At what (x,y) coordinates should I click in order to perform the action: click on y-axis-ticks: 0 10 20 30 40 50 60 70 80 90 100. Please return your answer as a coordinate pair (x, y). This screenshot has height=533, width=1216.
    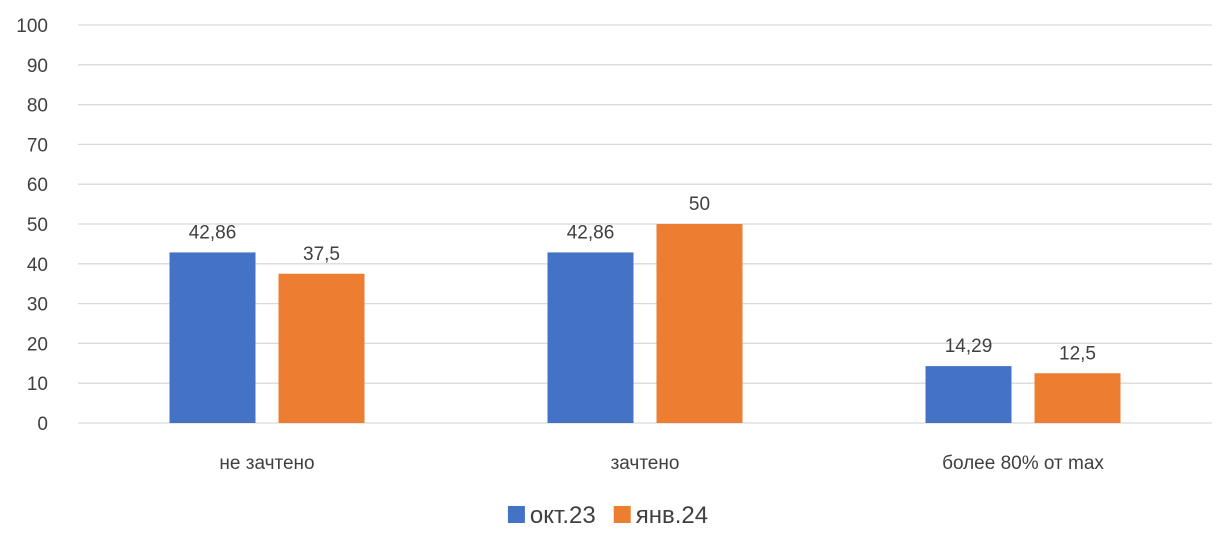
    Looking at the image, I should click on (32, 225).